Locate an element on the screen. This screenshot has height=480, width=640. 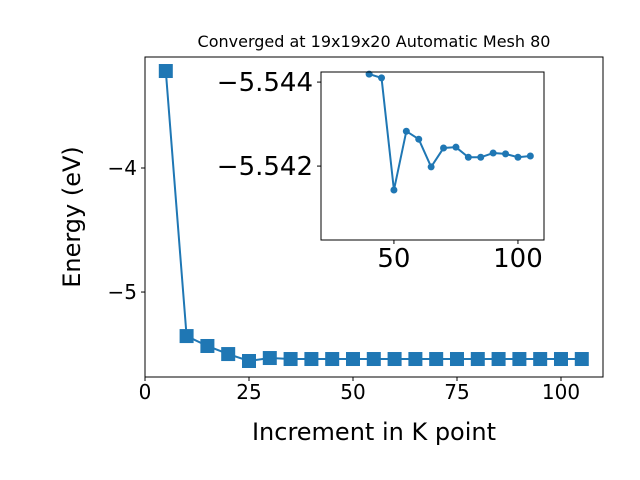
x-axis-label: Increment in K point is located at coordinates (374, 432).